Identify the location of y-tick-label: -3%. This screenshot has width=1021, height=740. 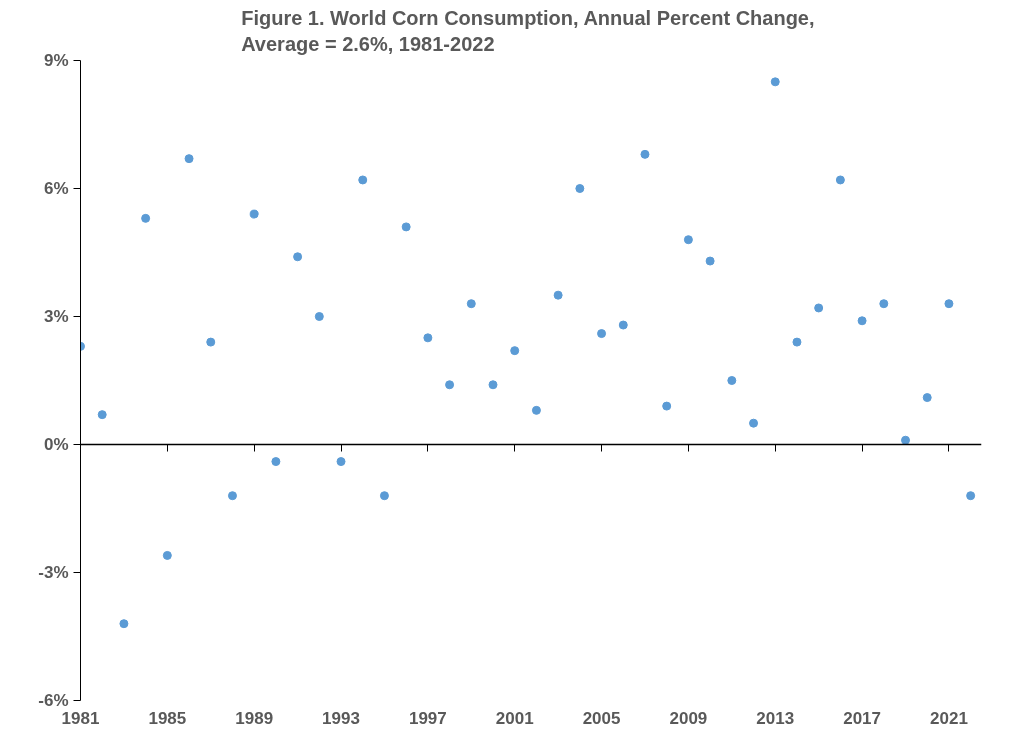
(53, 572).